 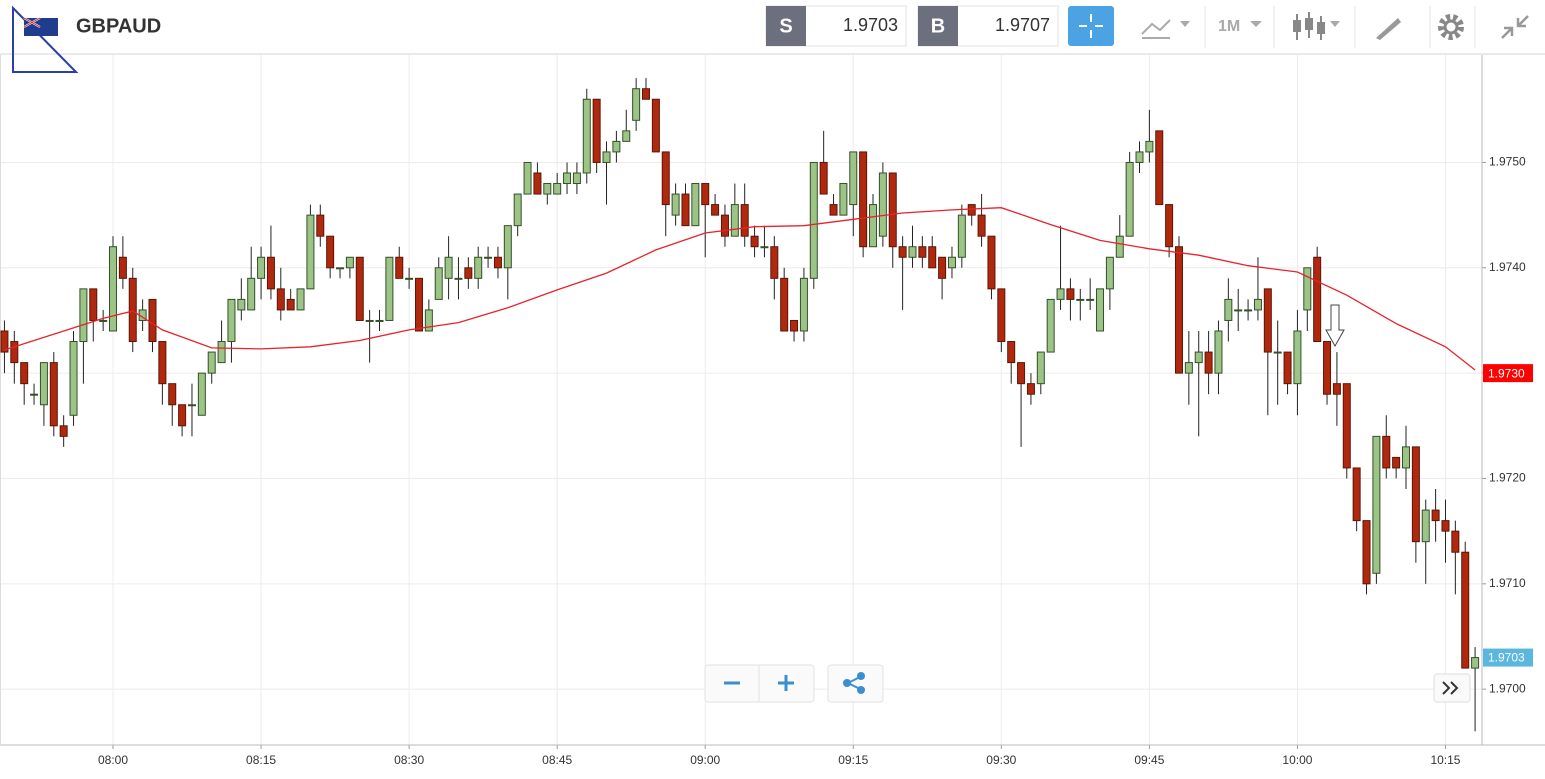 What do you see at coordinates (1091, 26) in the screenshot?
I see `crosshair-button` at bounding box center [1091, 26].